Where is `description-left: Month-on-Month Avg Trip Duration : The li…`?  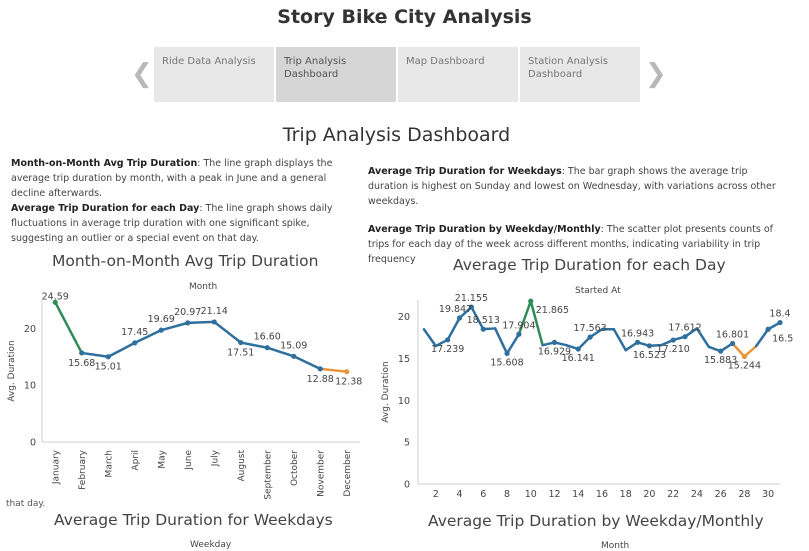
description-left: Month-on-Month Avg Trip Duration : The li… is located at coordinates (183, 201).